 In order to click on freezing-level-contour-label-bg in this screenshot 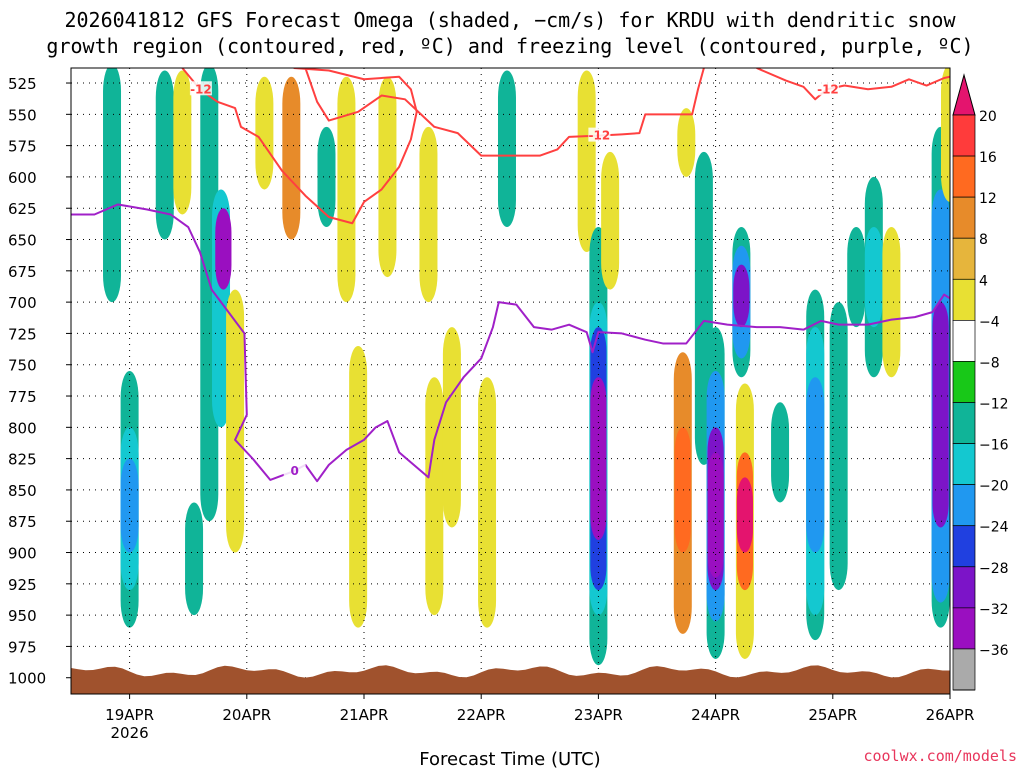, I will do `click(294, 470)`.